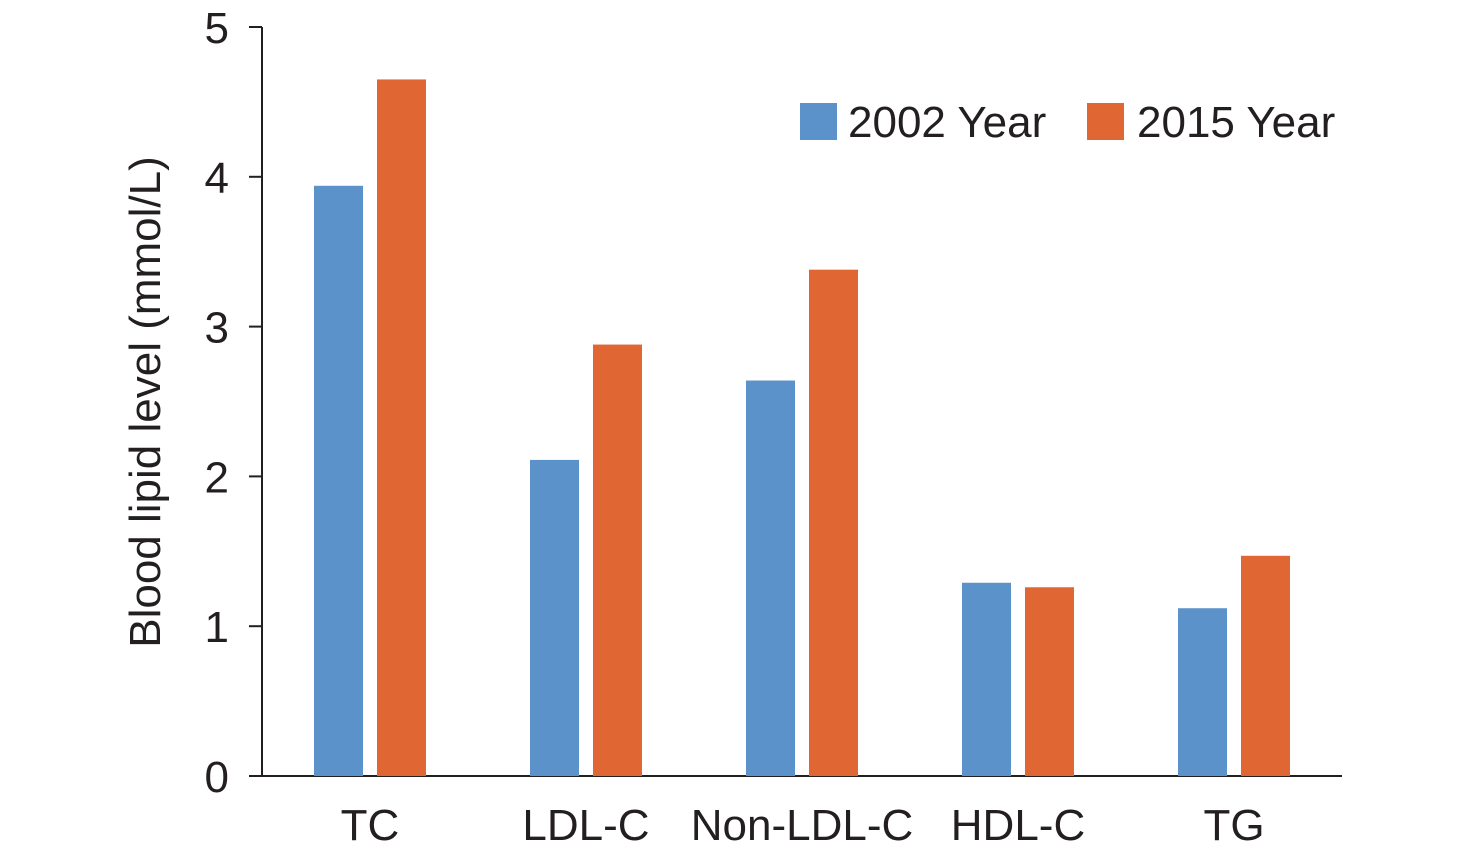 This screenshot has width=1476, height=859. Describe the element at coordinates (1018, 825) in the screenshot. I see `x-category-label: HDL-C` at that location.